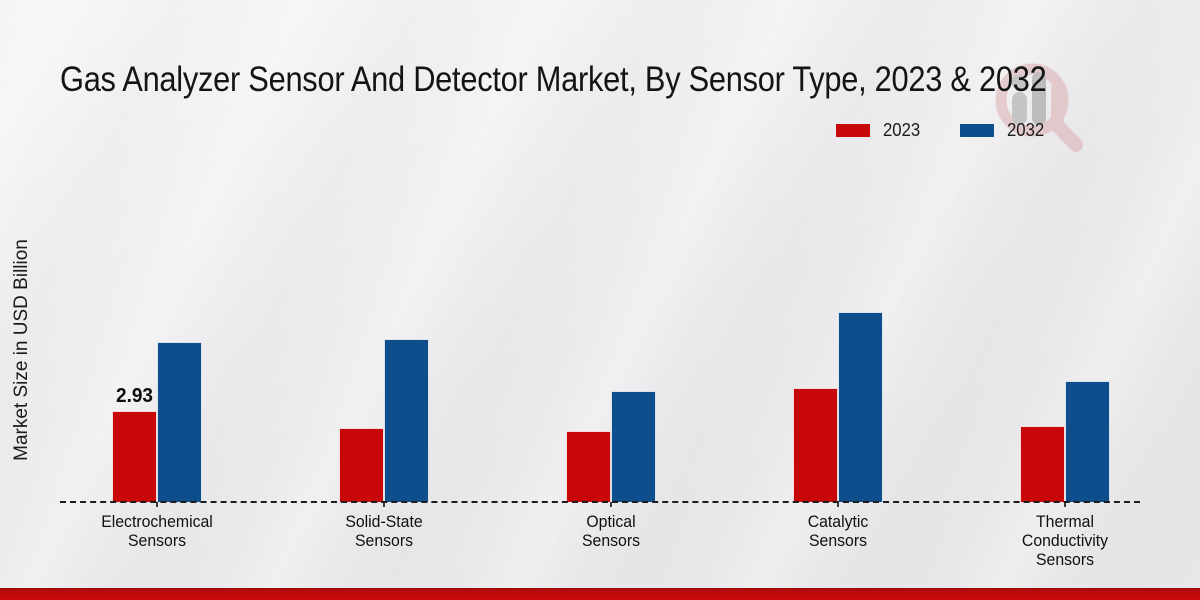 This screenshot has height=600, width=1200. Describe the element at coordinates (361, 465) in the screenshot. I see `bar-2023-solid-state-sensors` at that location.